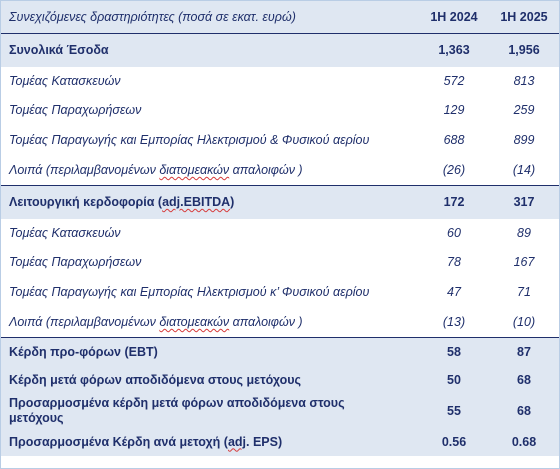 Image resolution: width=560 pixels, height=469 pixels. I want to click on row-value-2025: 0.68, so click(524, 442).